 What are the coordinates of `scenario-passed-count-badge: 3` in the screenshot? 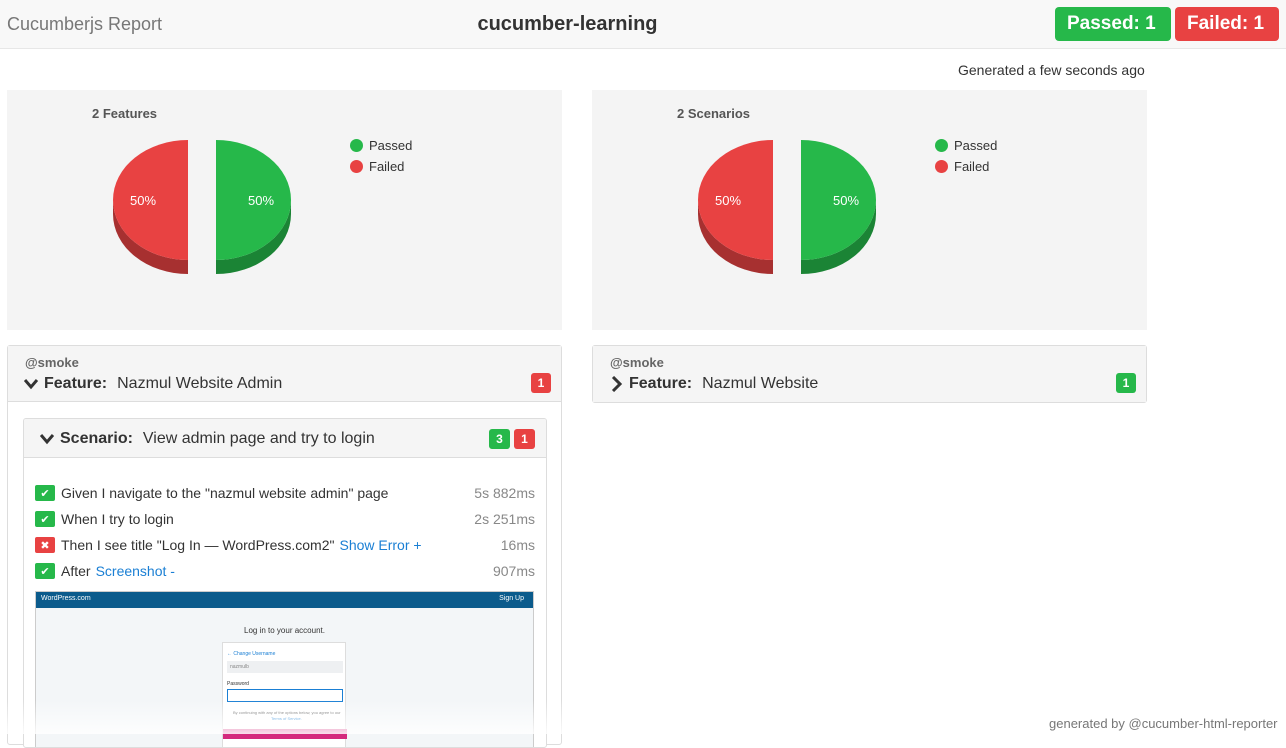 It's located at (499, 439).